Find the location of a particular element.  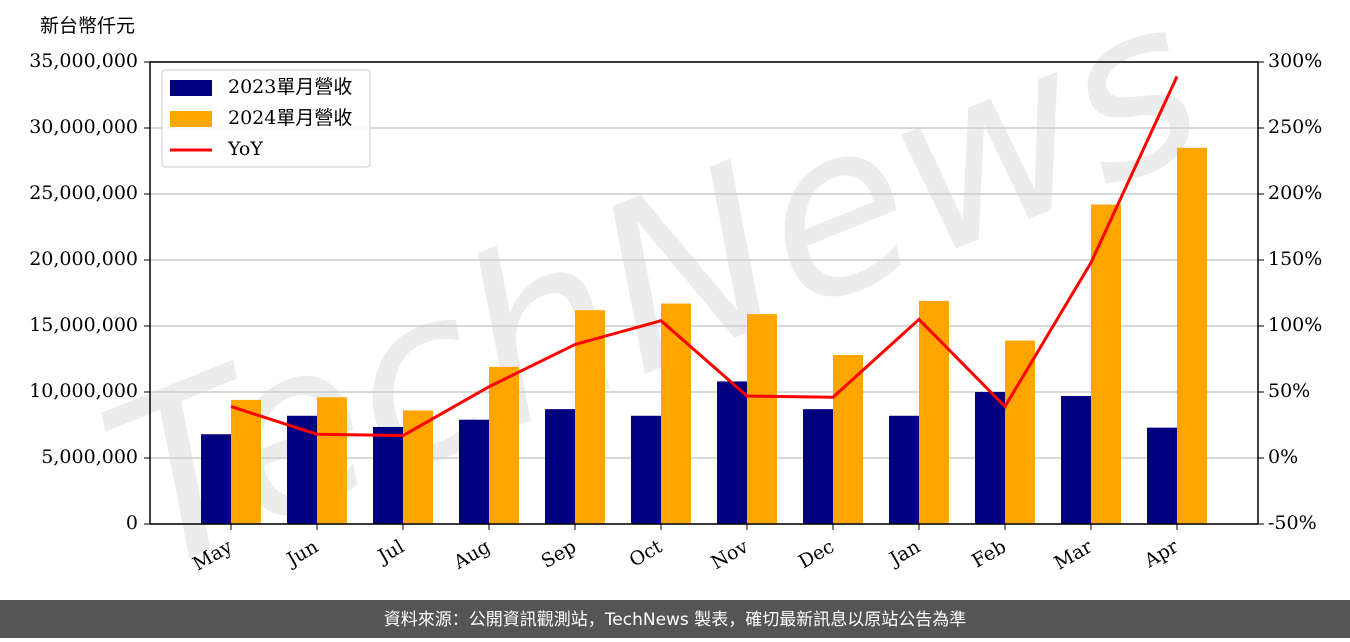

y-tick-label: 25,000,000 is located at coordinates (83, 193).